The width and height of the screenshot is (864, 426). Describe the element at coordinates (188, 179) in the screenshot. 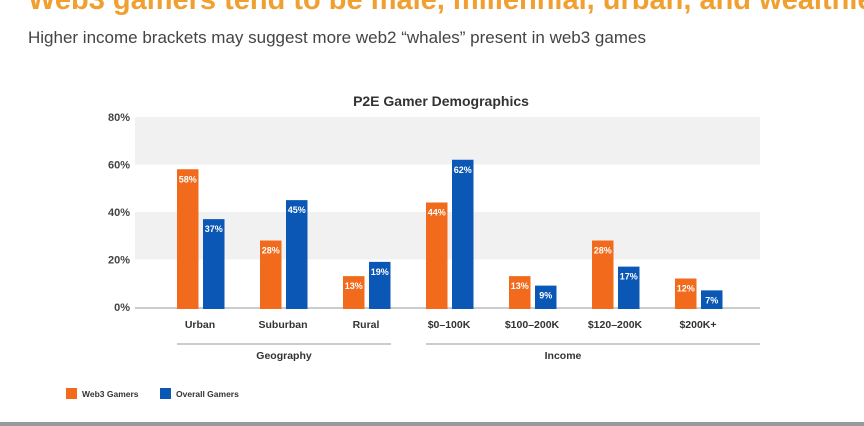

I see `data-label: 58%` at that location.